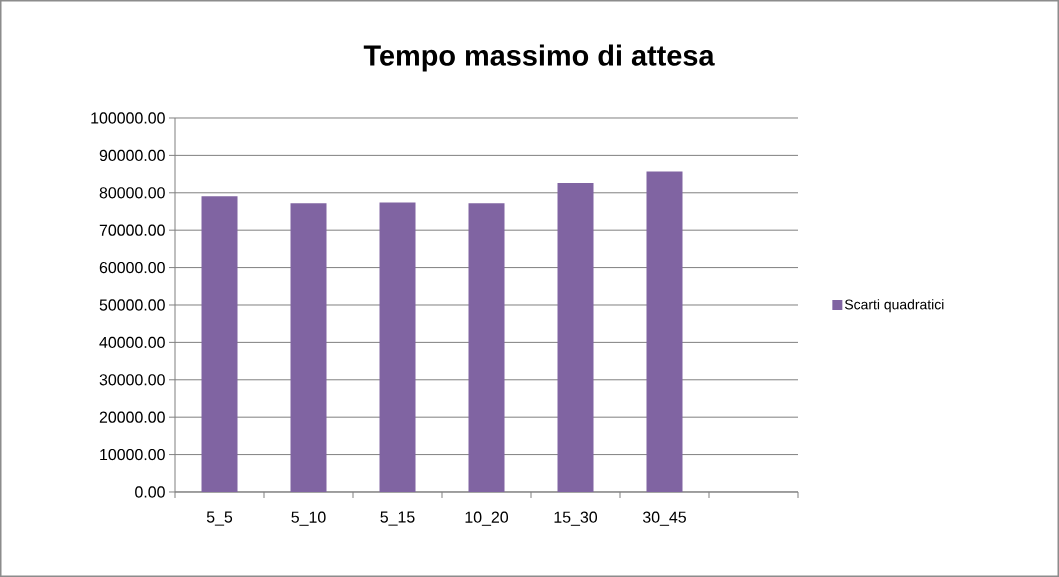 The height and width of the screenshot is (577, 1059). What do you see at coordinates (664, 518) in the screenshot?
I see `x-tick-label: 30_45` at bounding box center [664, 518].